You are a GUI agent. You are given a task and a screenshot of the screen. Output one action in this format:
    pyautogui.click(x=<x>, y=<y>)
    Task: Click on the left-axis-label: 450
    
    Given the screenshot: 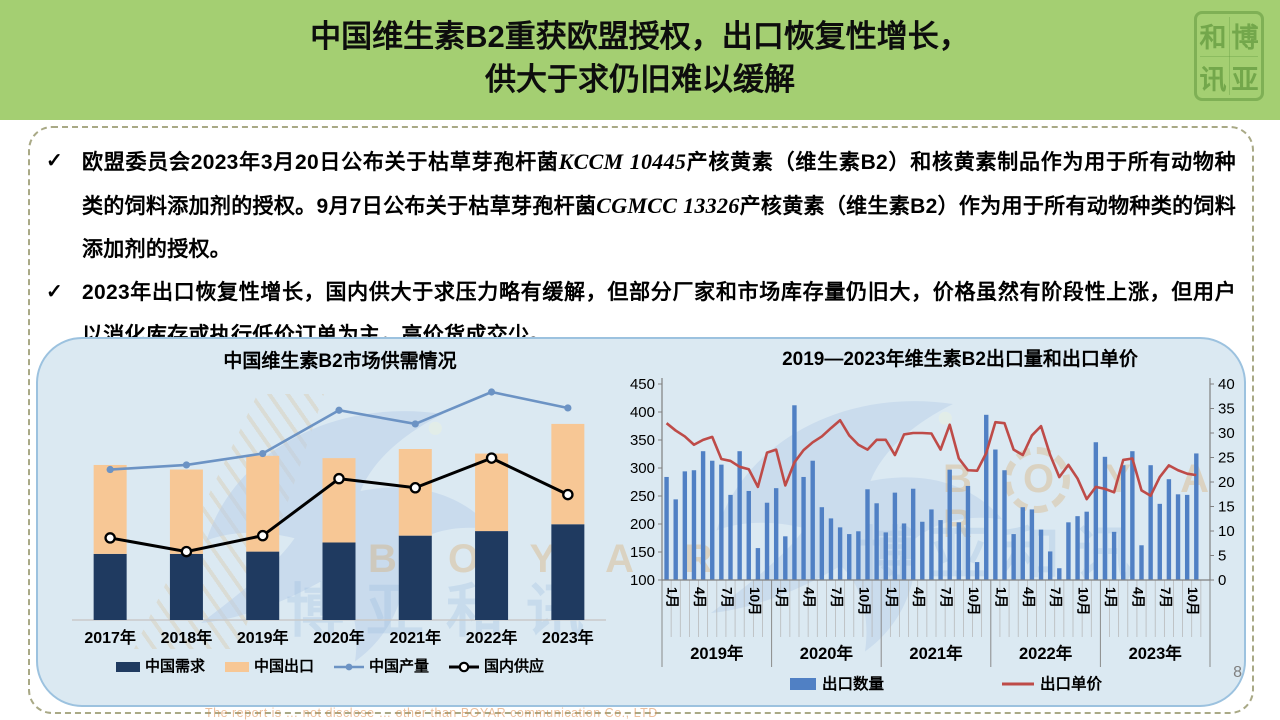 What is the action you would take?
    pyautogui.click(x=642, y=384)
    